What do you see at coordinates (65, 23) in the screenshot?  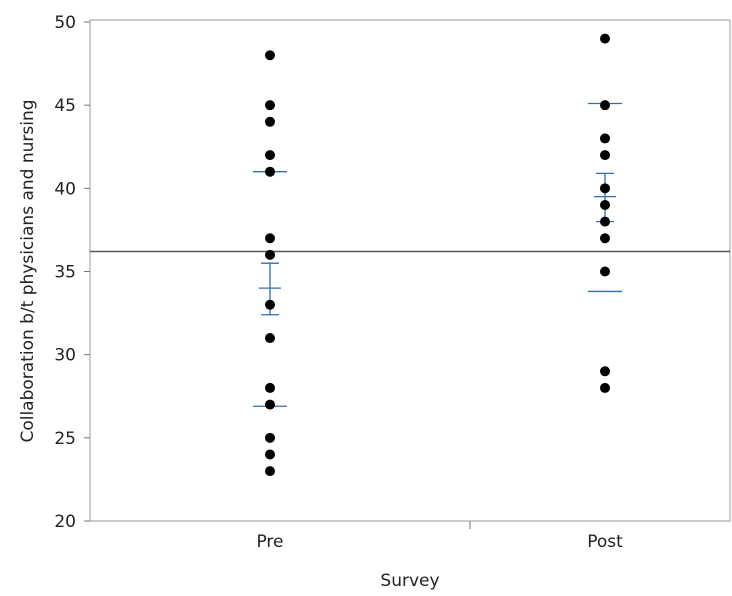 I see `y-tick-label: 50` at bounding box center [65, 23].